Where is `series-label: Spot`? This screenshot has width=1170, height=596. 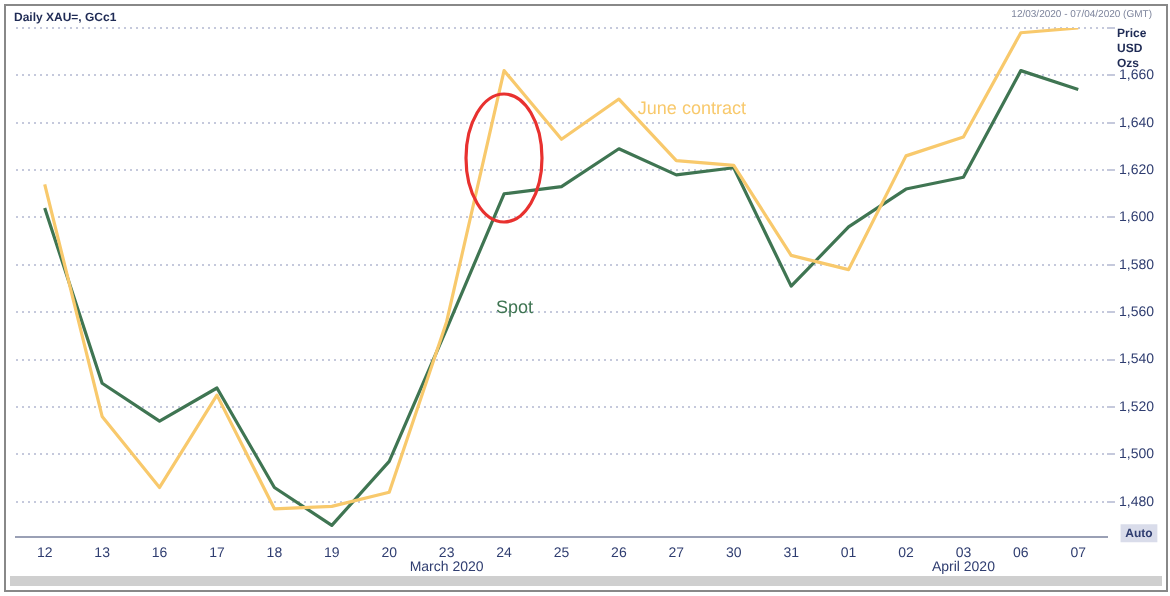
series-label: Spot is located at coordinates (515, 307).